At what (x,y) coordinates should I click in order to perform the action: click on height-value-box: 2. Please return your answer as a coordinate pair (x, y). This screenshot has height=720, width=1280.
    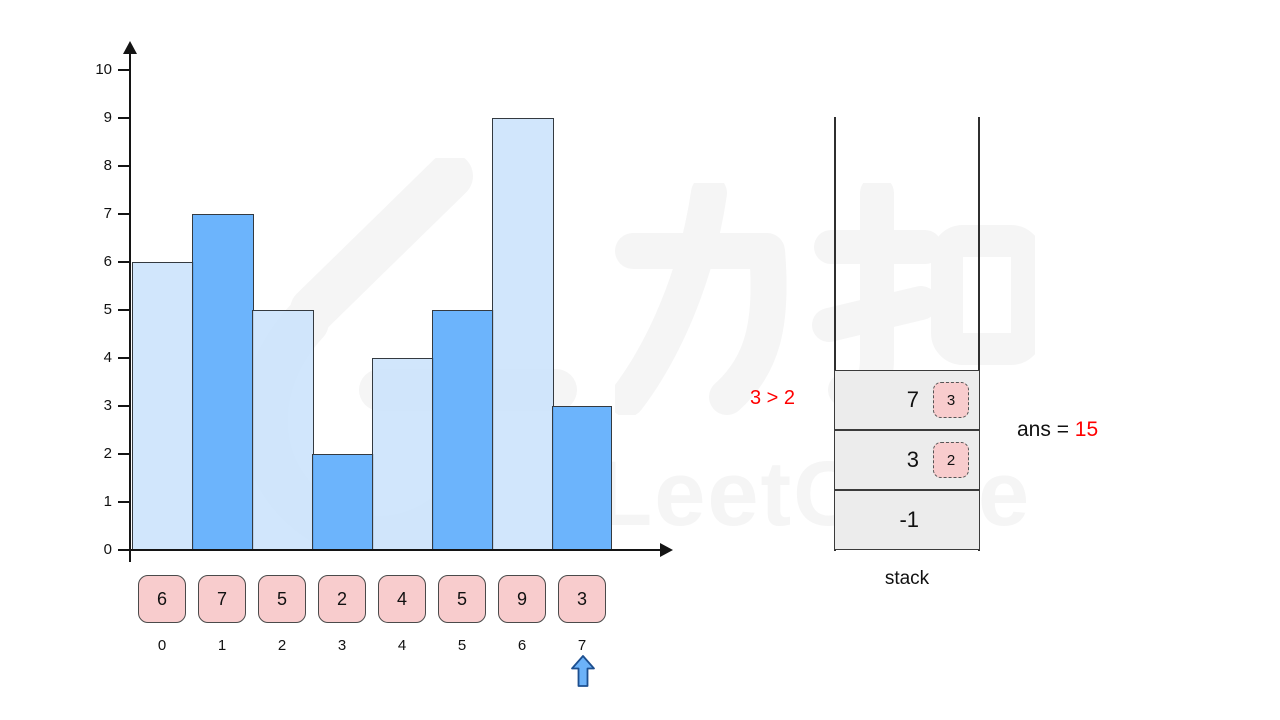
    Looking at the image, I should click on (342, 599).